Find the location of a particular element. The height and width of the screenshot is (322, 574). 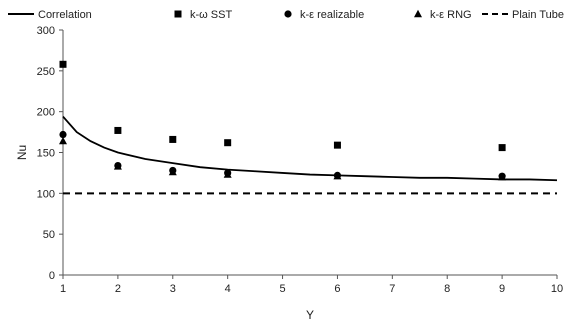

x-tick-label: 3 is located at coordinates (173, 289).